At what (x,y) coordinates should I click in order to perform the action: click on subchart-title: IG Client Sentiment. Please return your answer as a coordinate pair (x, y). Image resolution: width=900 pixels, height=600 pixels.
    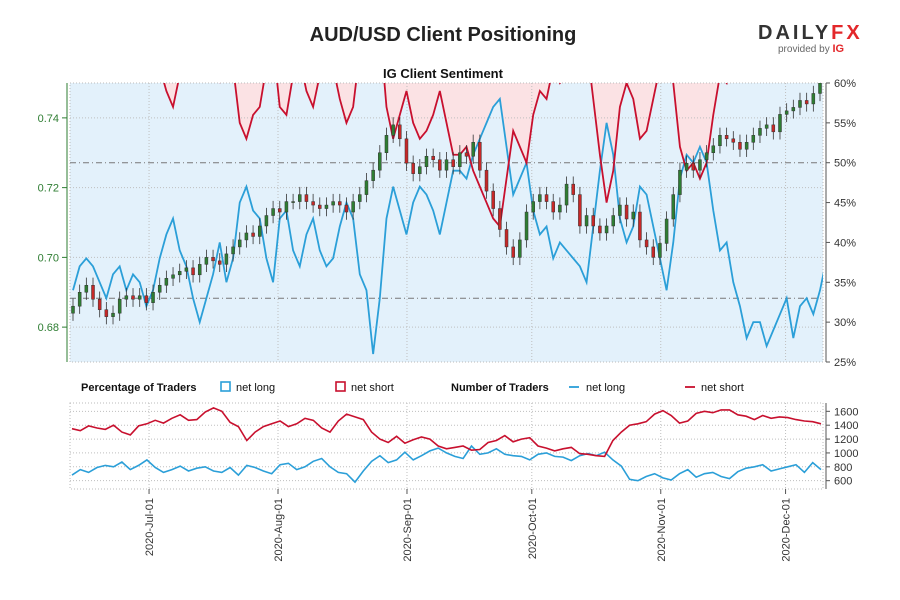
    Looking at the image, I should click on (443, 73).